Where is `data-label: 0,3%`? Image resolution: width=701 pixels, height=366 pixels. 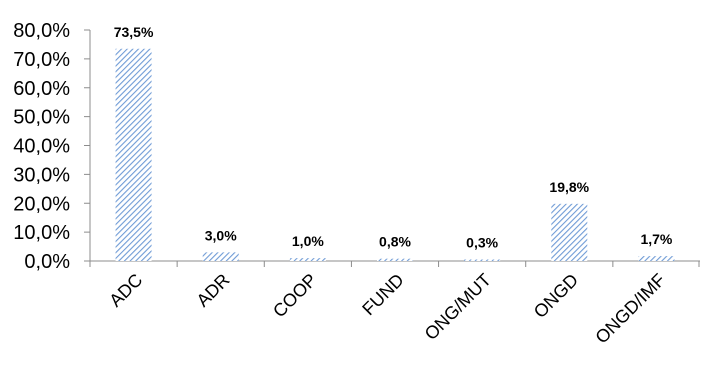 data-label: 0,3% is located at coordinates (482, 243).